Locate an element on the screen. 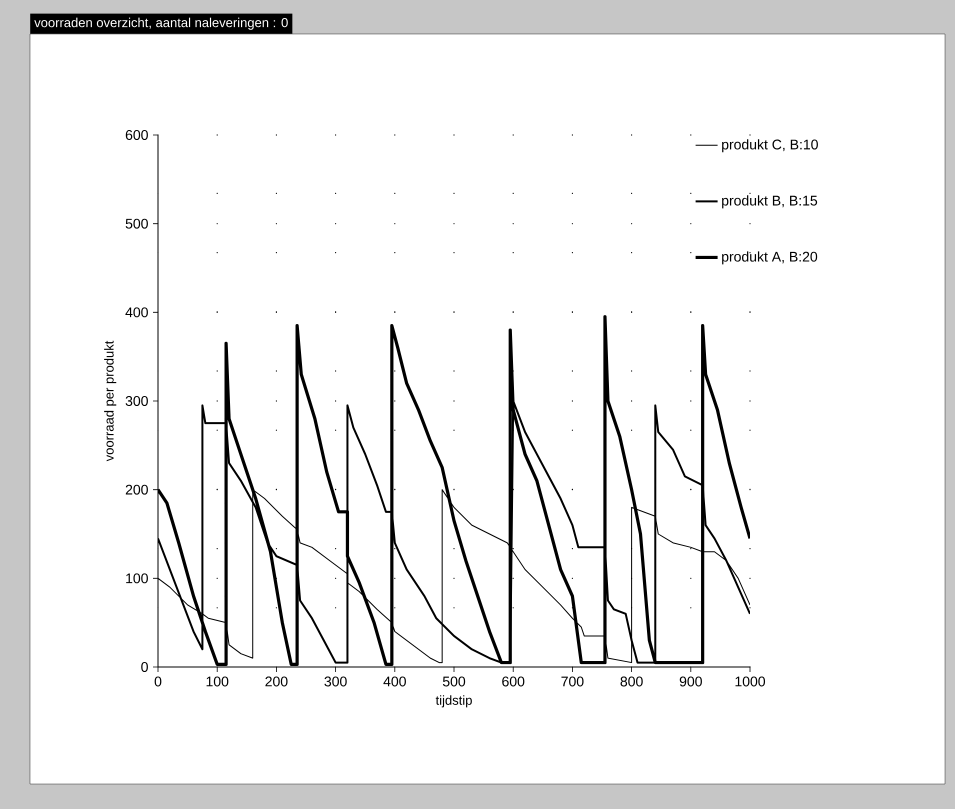 Image resolution: width=955 pixels, height=809 pixels. x-tick-label: 800 is located at coordinates (631, 681).